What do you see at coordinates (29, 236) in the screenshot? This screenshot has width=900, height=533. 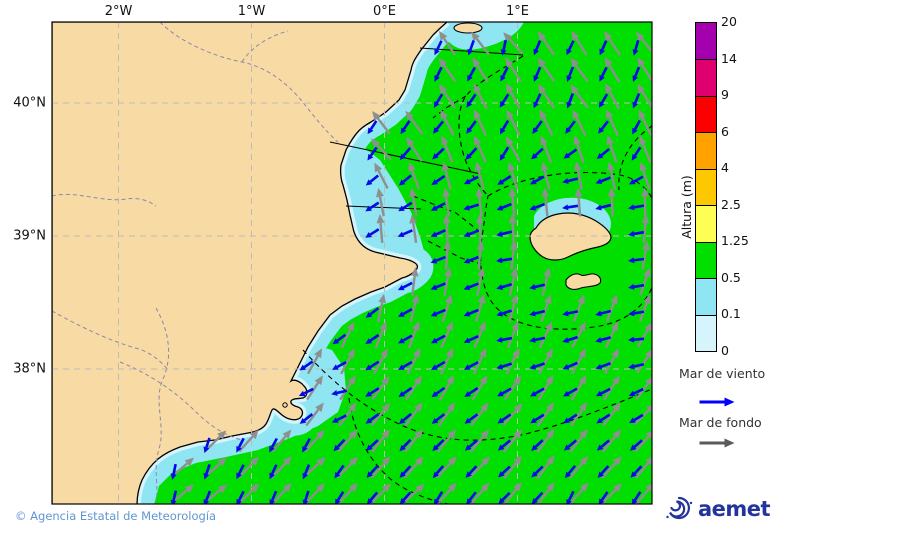 I see `latitude-tick-label: 39°N` at bounding box center [29, 236].